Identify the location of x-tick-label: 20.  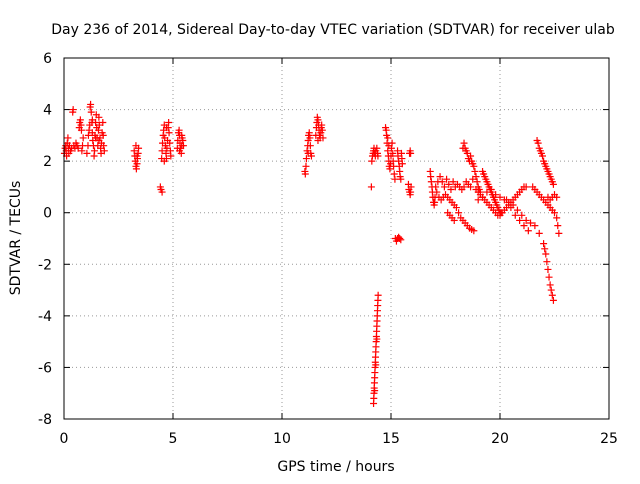
(500, 439).